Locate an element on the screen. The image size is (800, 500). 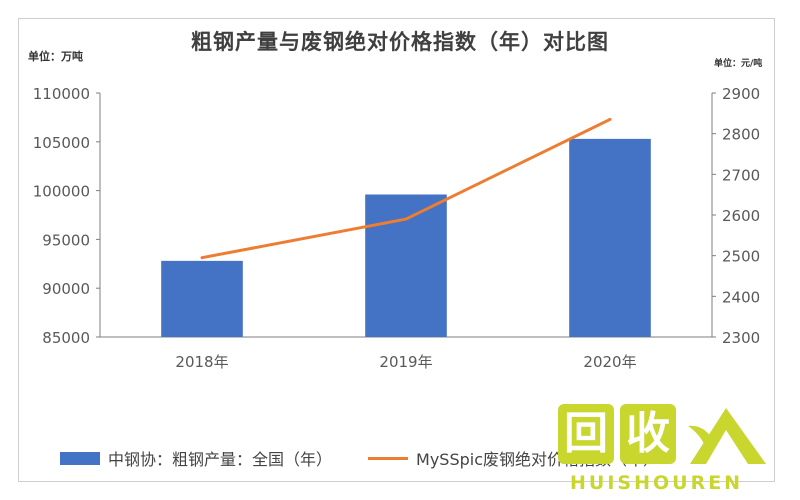
x-axis-tick-label: 2019年 is located at coordinates (405, 362).